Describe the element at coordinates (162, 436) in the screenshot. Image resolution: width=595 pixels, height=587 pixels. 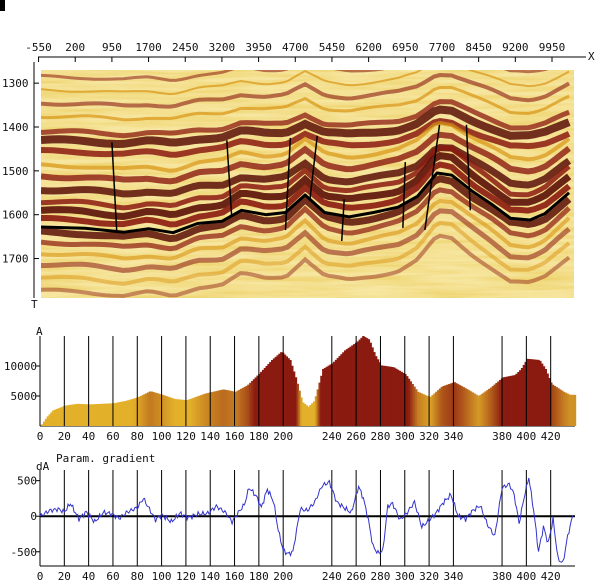
I see `amplitude-x-tick-label: 100` at that location.